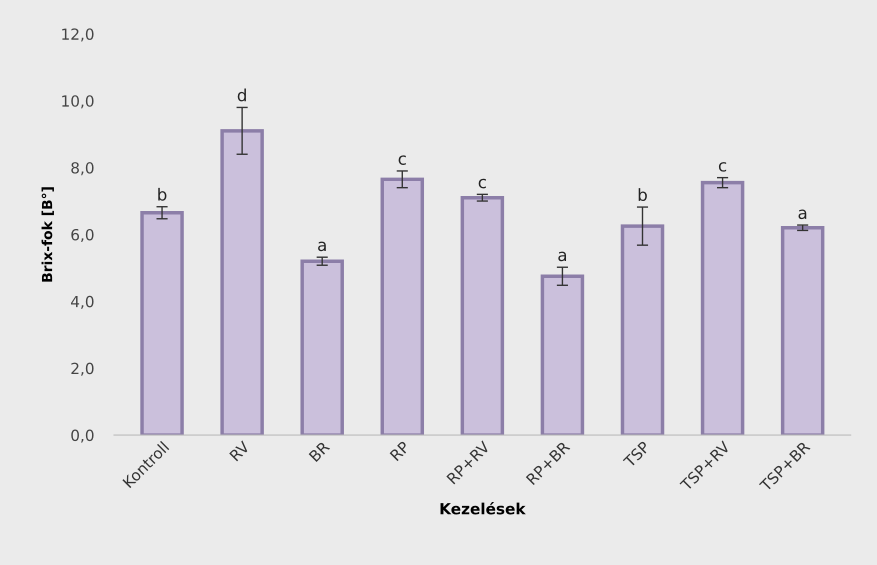  What do you see at coordinates (82, 436) in the screenshot?
I see `y-tick-label: 0,0` at bounding box center [82, 436].